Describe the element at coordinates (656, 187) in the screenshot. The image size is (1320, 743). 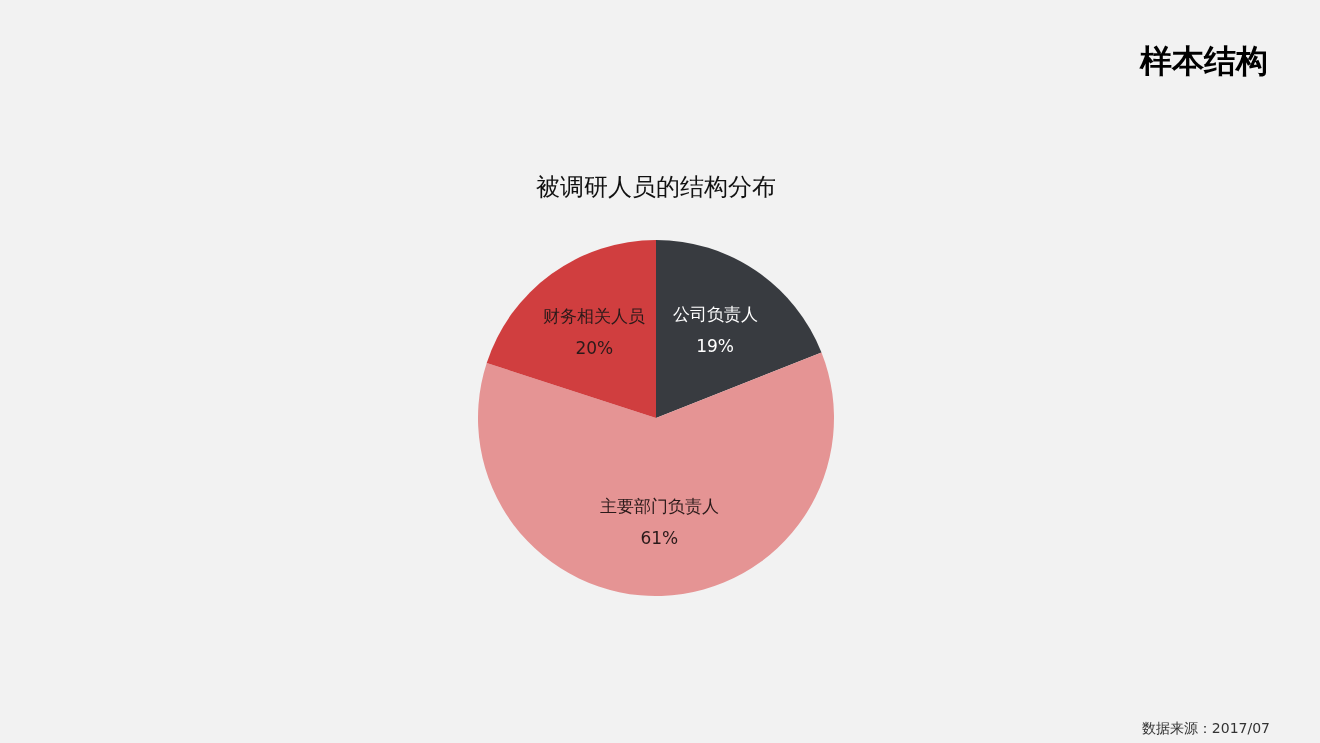
I see `chart-title: 被调研人员的结构分布` at that location.